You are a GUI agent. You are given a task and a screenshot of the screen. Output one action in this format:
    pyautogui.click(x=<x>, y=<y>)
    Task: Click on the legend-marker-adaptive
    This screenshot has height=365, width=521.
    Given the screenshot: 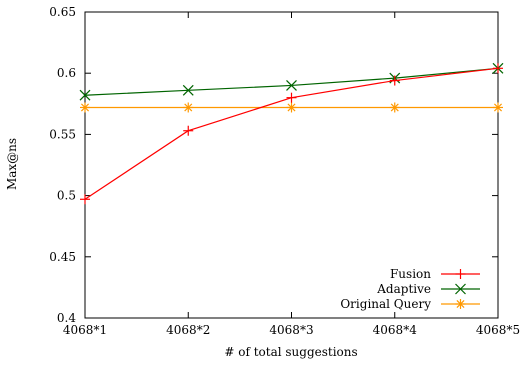 What is the action you would take?
    pyautogui.click(x=460, y=289)
    